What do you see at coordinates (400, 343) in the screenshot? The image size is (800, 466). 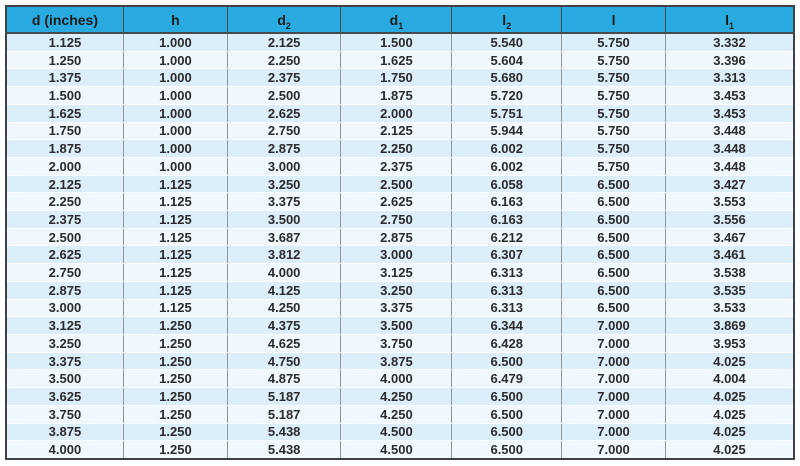 I see `table-row: 3.250 1.250 4.625 3.750 6.428 7.000 3.953` at bounding box center [400, 343].